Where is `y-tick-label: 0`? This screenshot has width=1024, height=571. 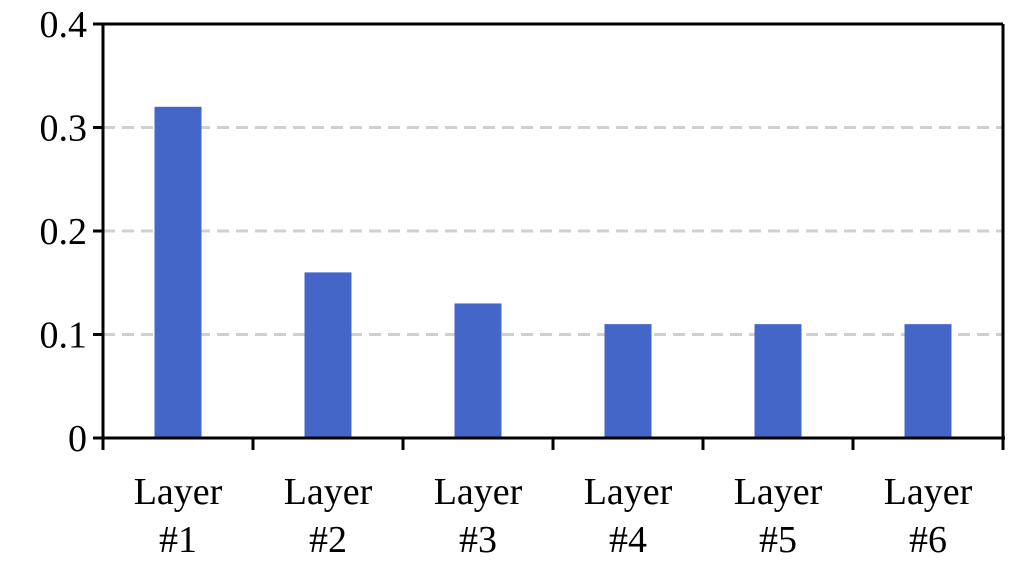
y-tick-label: 0 is located at coordinates (77, 439).